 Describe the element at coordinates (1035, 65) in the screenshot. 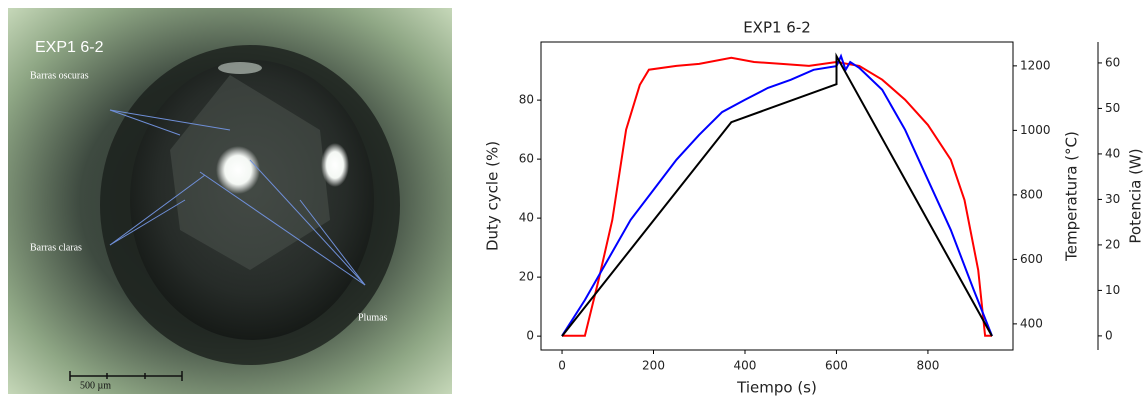

I see `y2-tick-label: 1200` at that location.